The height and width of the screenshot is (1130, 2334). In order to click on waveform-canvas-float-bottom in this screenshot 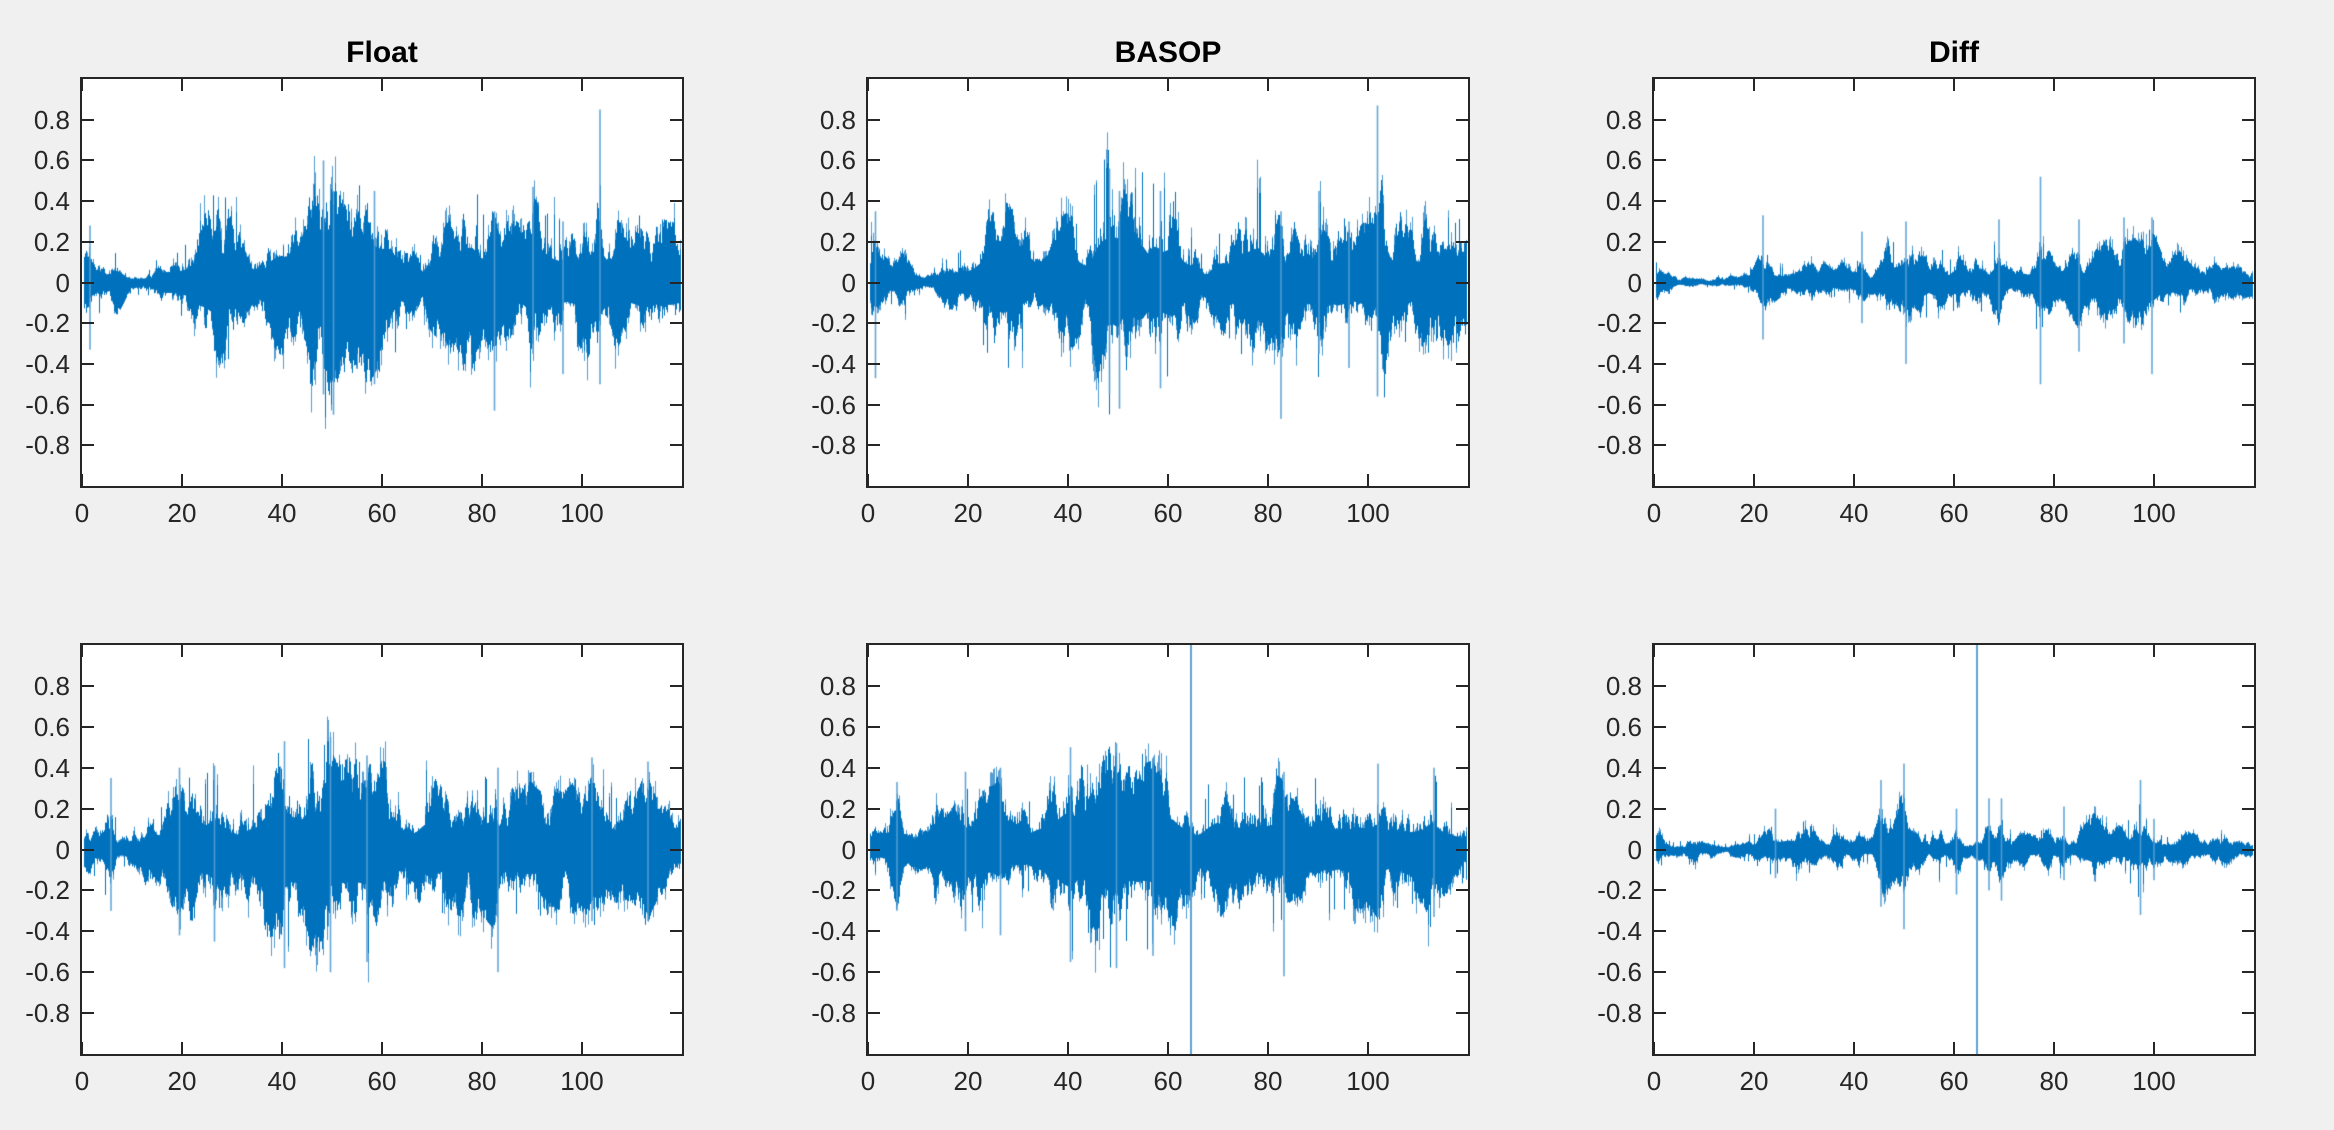, I will do `click(382, 849)`.